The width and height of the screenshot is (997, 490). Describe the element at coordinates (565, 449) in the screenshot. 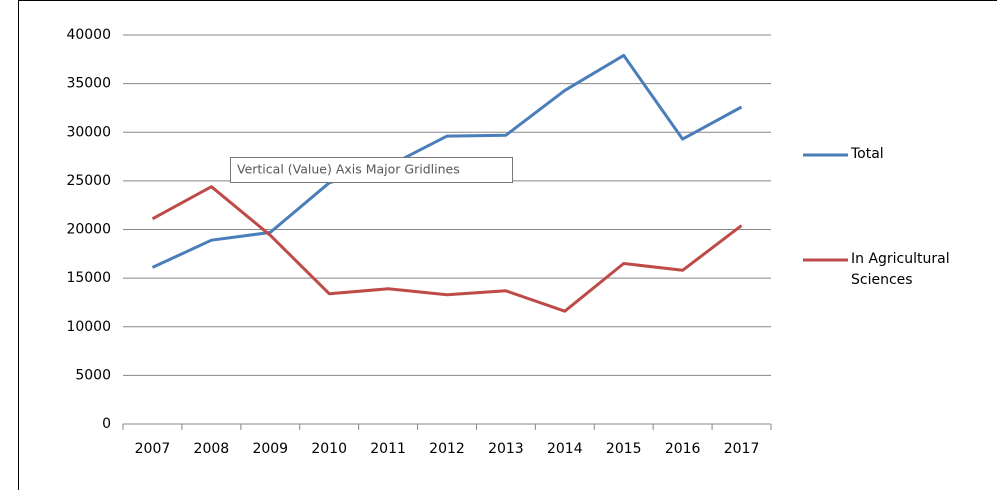

I see `x-tick-label: 2014` at that location.